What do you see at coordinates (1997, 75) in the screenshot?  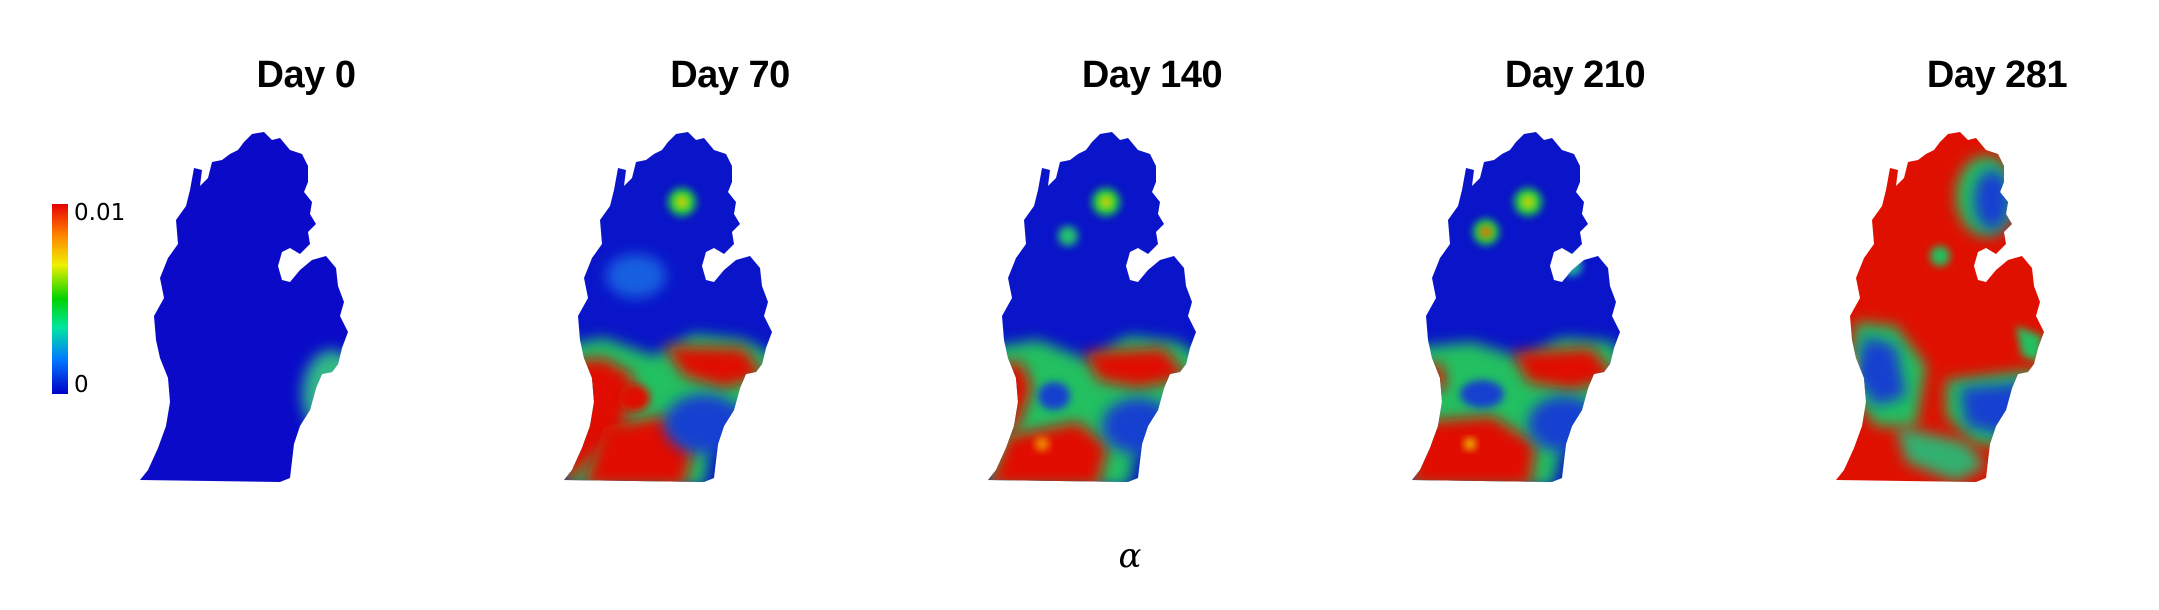 I see `panel-title-day-281: Day 281` at bounding box center [1997, 75].